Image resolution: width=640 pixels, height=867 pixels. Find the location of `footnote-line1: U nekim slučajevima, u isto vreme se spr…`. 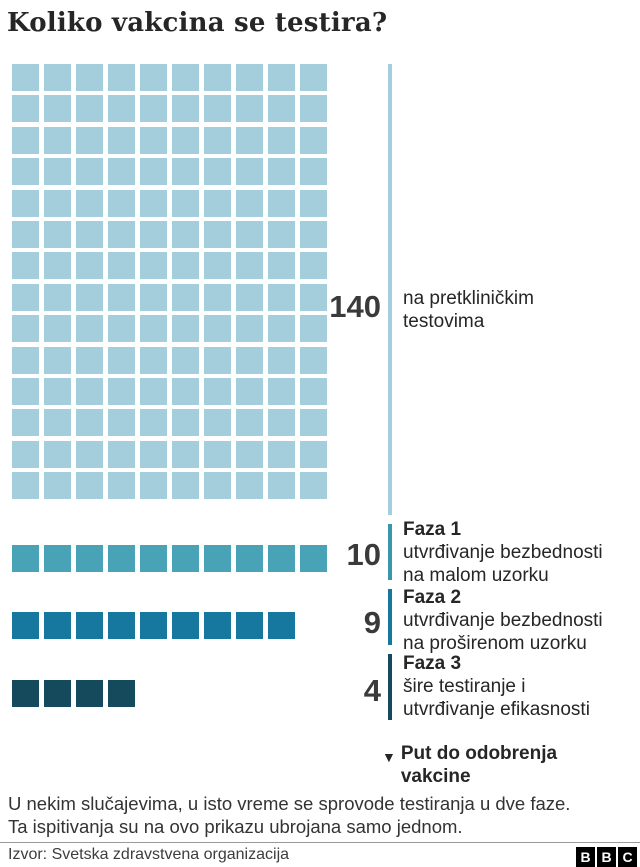

footnote-line1: U nekim slučajevima, u isto vreme se spr… is located at coordinates (289, 803).